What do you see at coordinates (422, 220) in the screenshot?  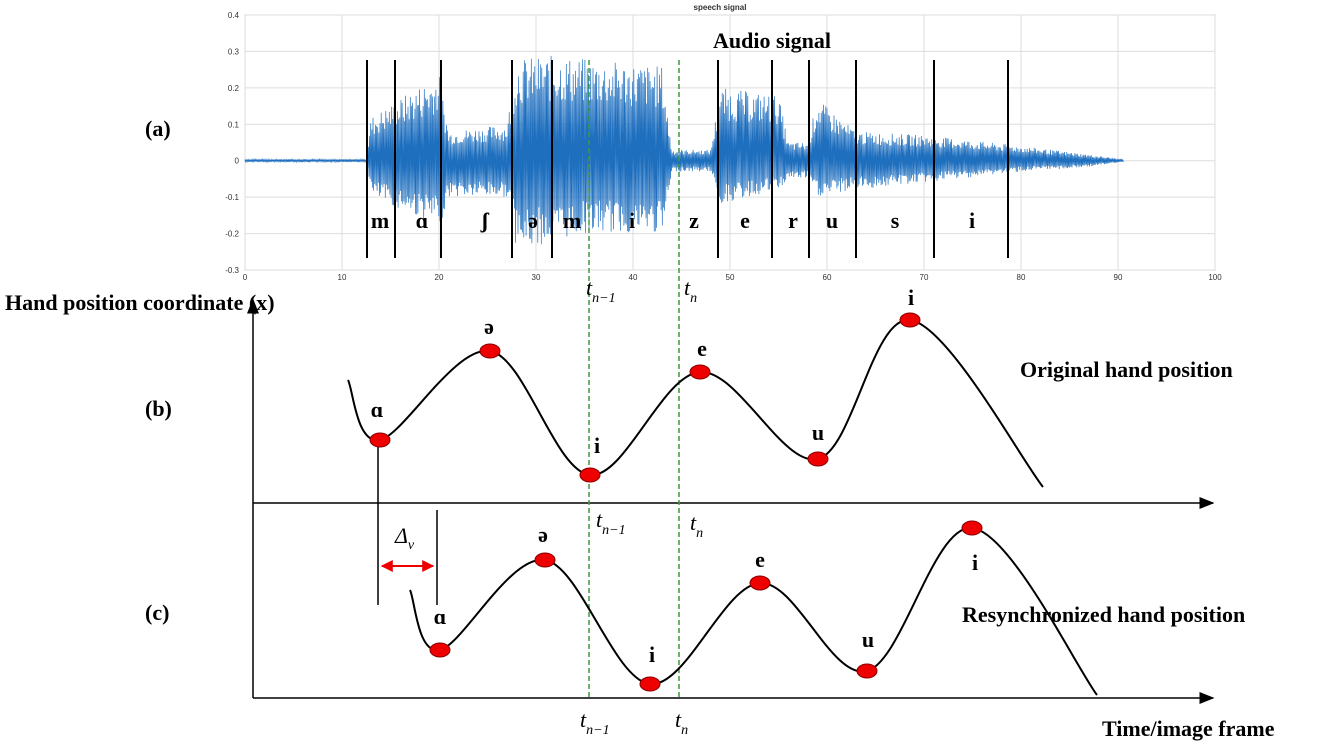 I see `phoneme-label: ɑ` at bounding box center [422, 220].